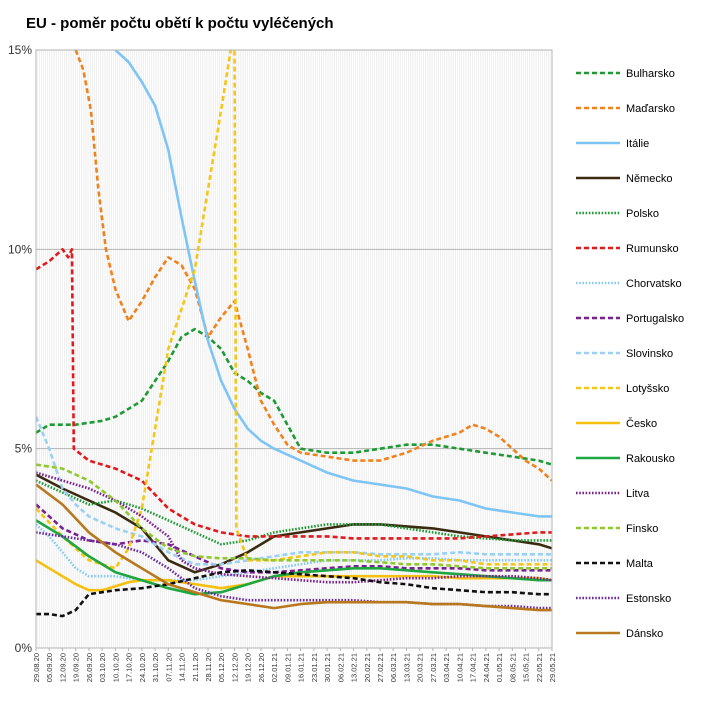  Describe the element at coordinates (354, 667) in the screenshot. I see `x-tick-label: 13.02.21` at that location.